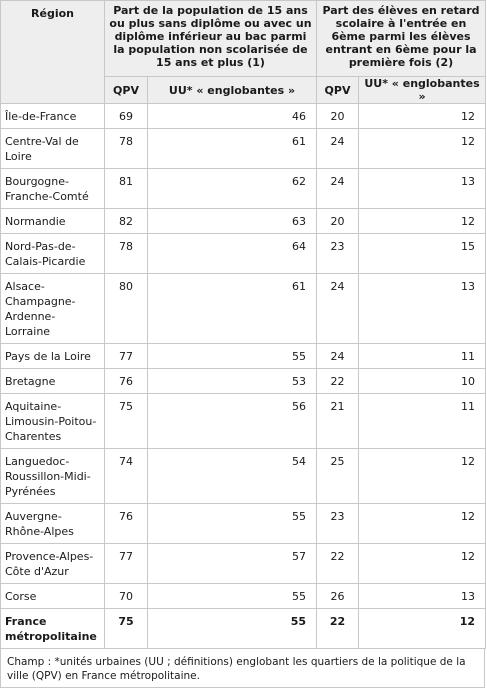  Describe the element at coordinates (52, 308) in the screenshot. I see `region-name: Alsace-Champagne-Ardenne-Lorraine` at that location.